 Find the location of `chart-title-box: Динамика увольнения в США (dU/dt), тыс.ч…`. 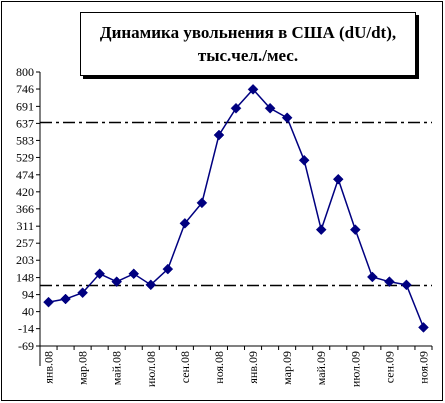

chart-title-box: Динамика увольнения в США (dU/dt), тыс.ч… is located at coordinates (248, 44).